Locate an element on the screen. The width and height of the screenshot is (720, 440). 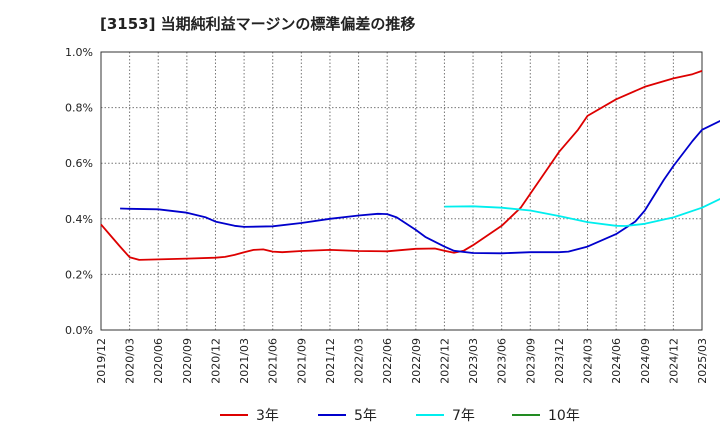
x-tick-label: 2022/09 is located at coordinates (416, 361).